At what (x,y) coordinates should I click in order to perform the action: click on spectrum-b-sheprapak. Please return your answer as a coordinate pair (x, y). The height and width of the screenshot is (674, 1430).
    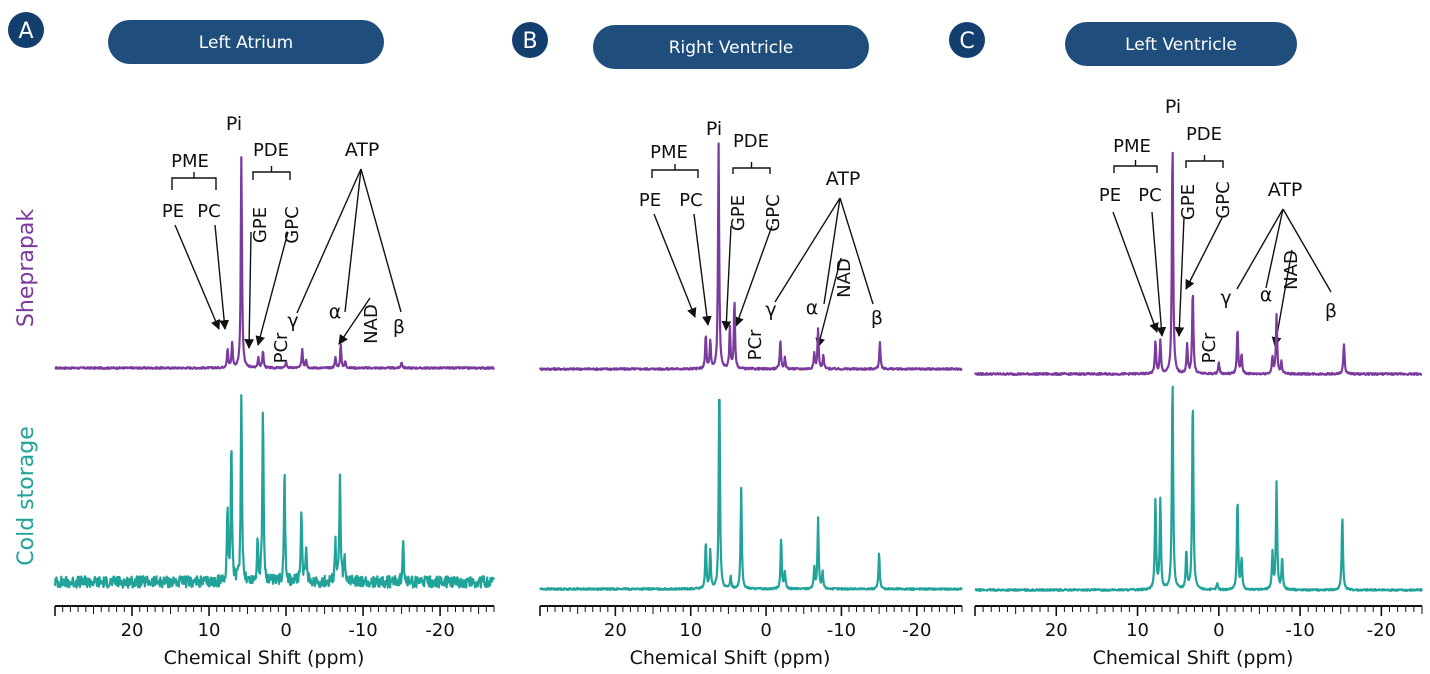
    Looking at the image, I should click on (750, 256).